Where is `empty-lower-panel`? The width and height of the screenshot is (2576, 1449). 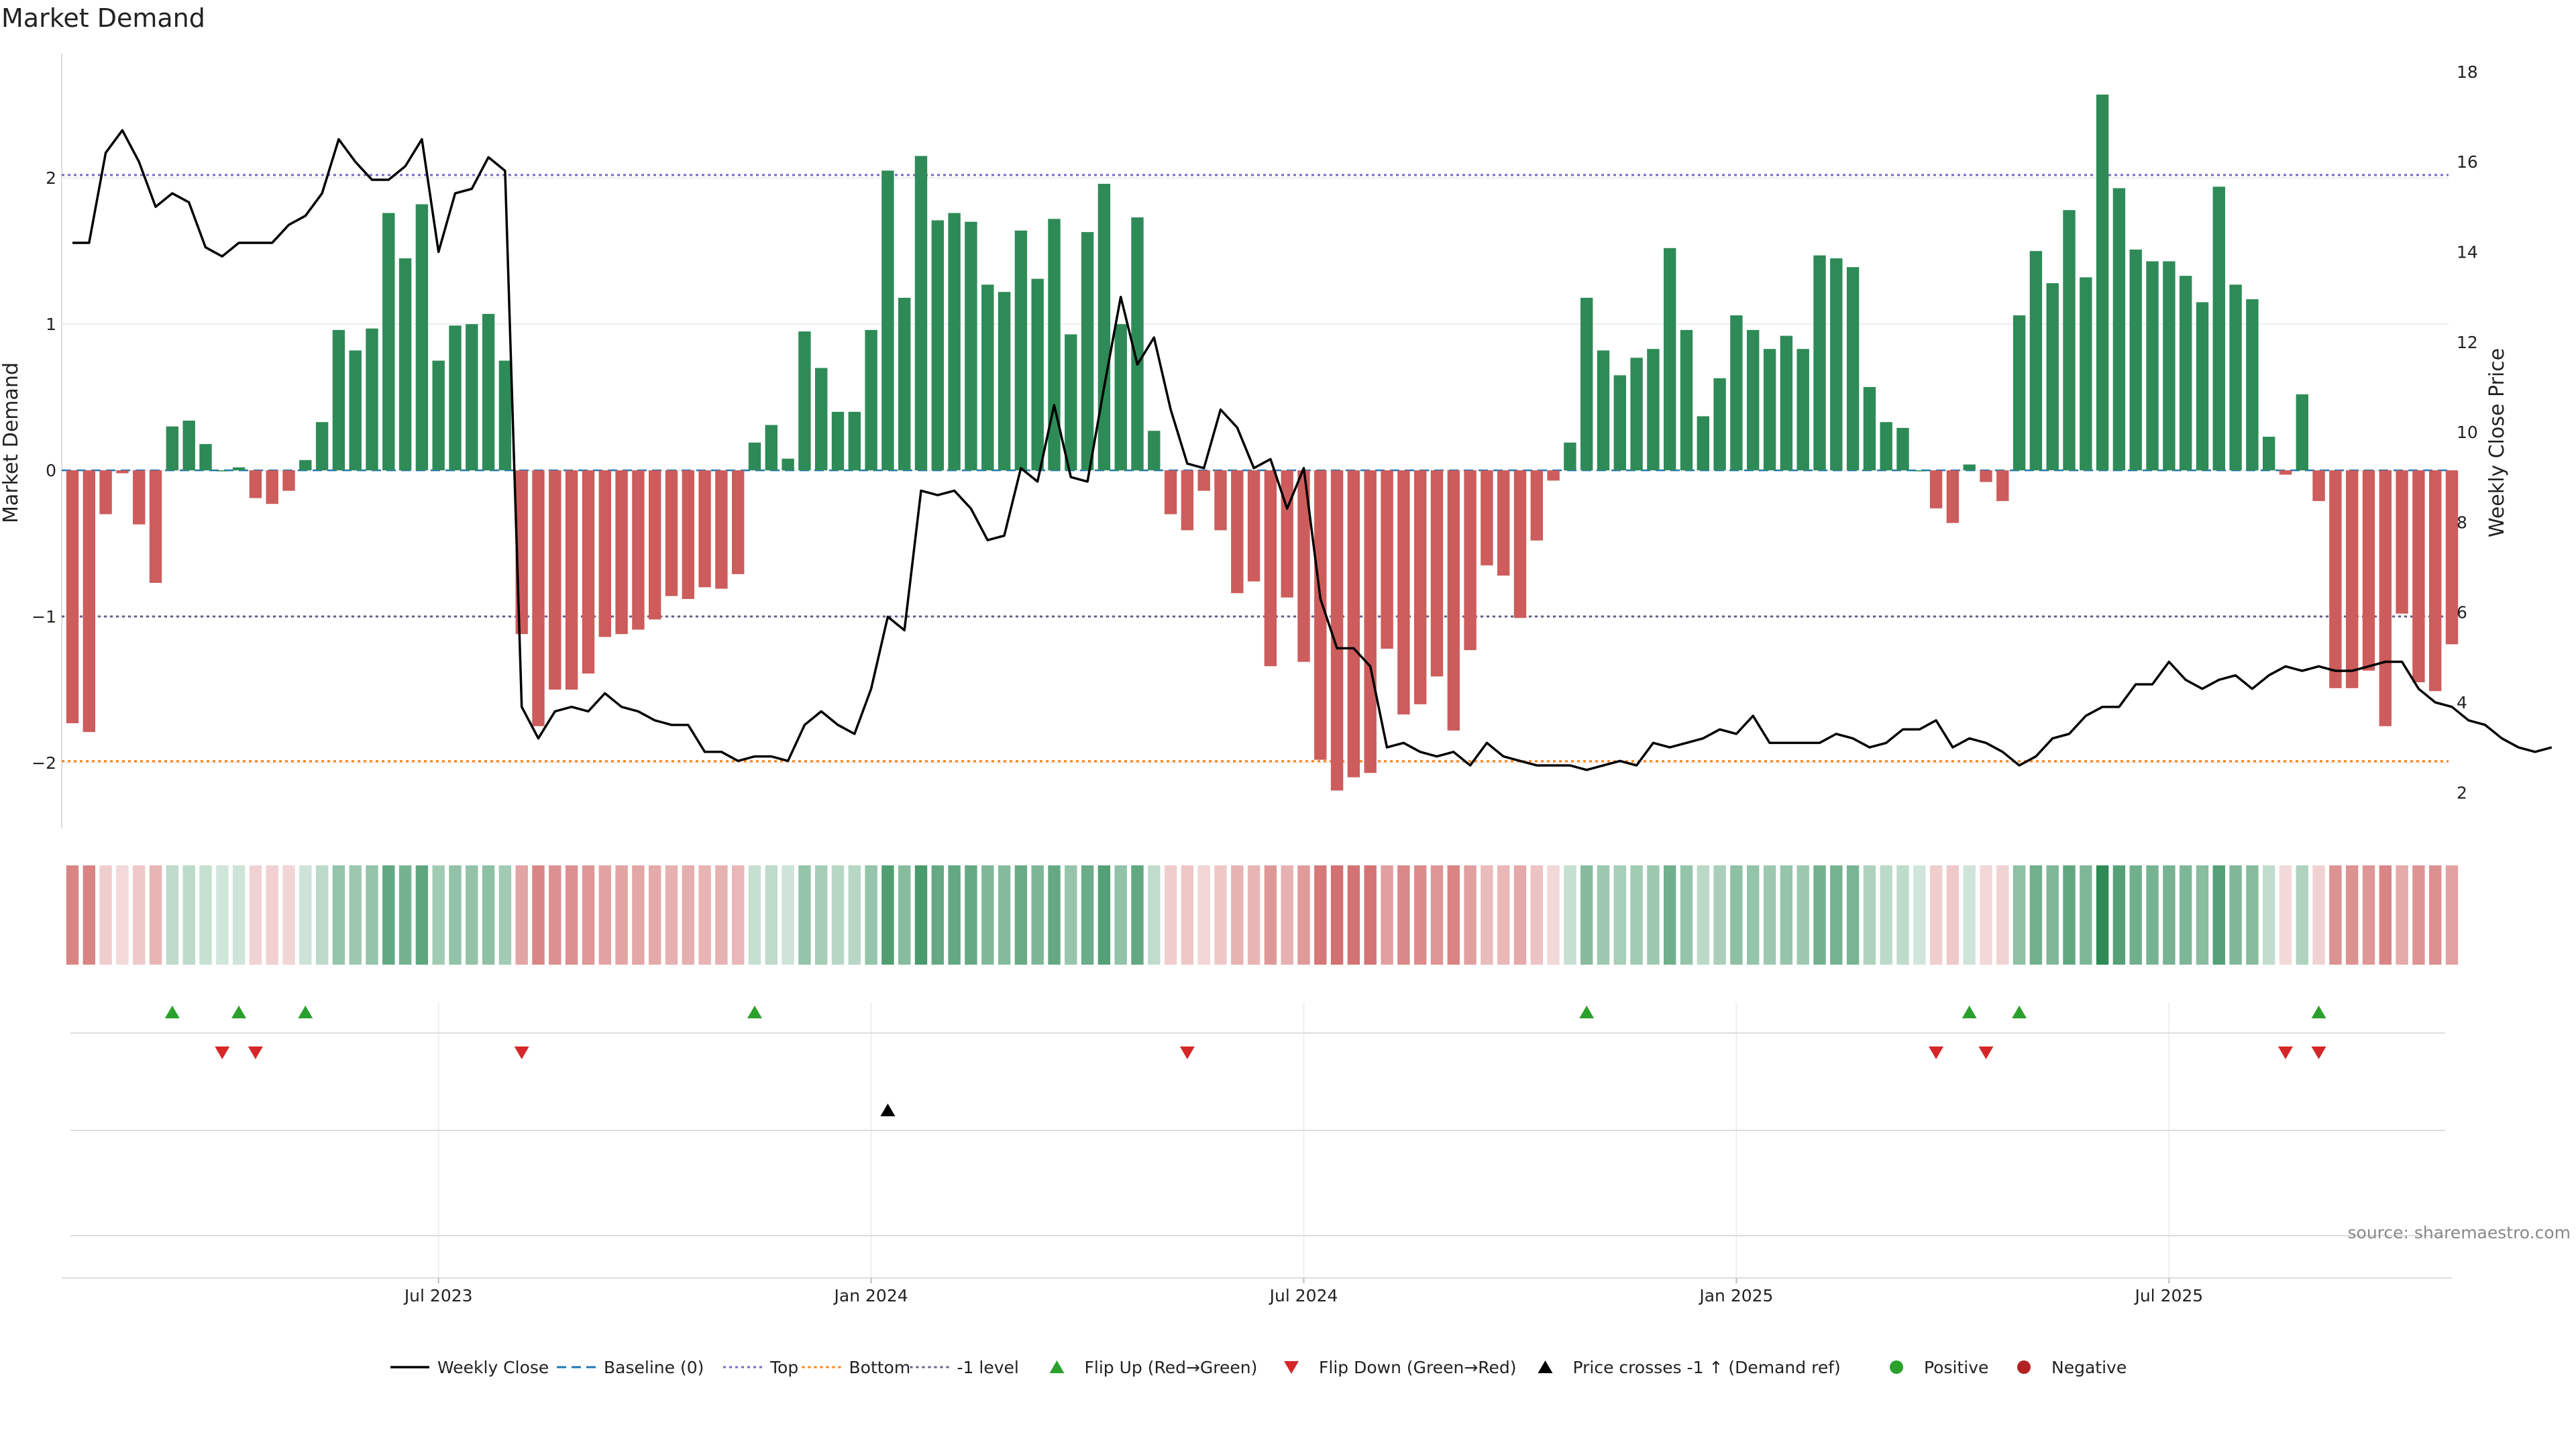 empty-lower-panel is located at coordinates (1257, 1257).